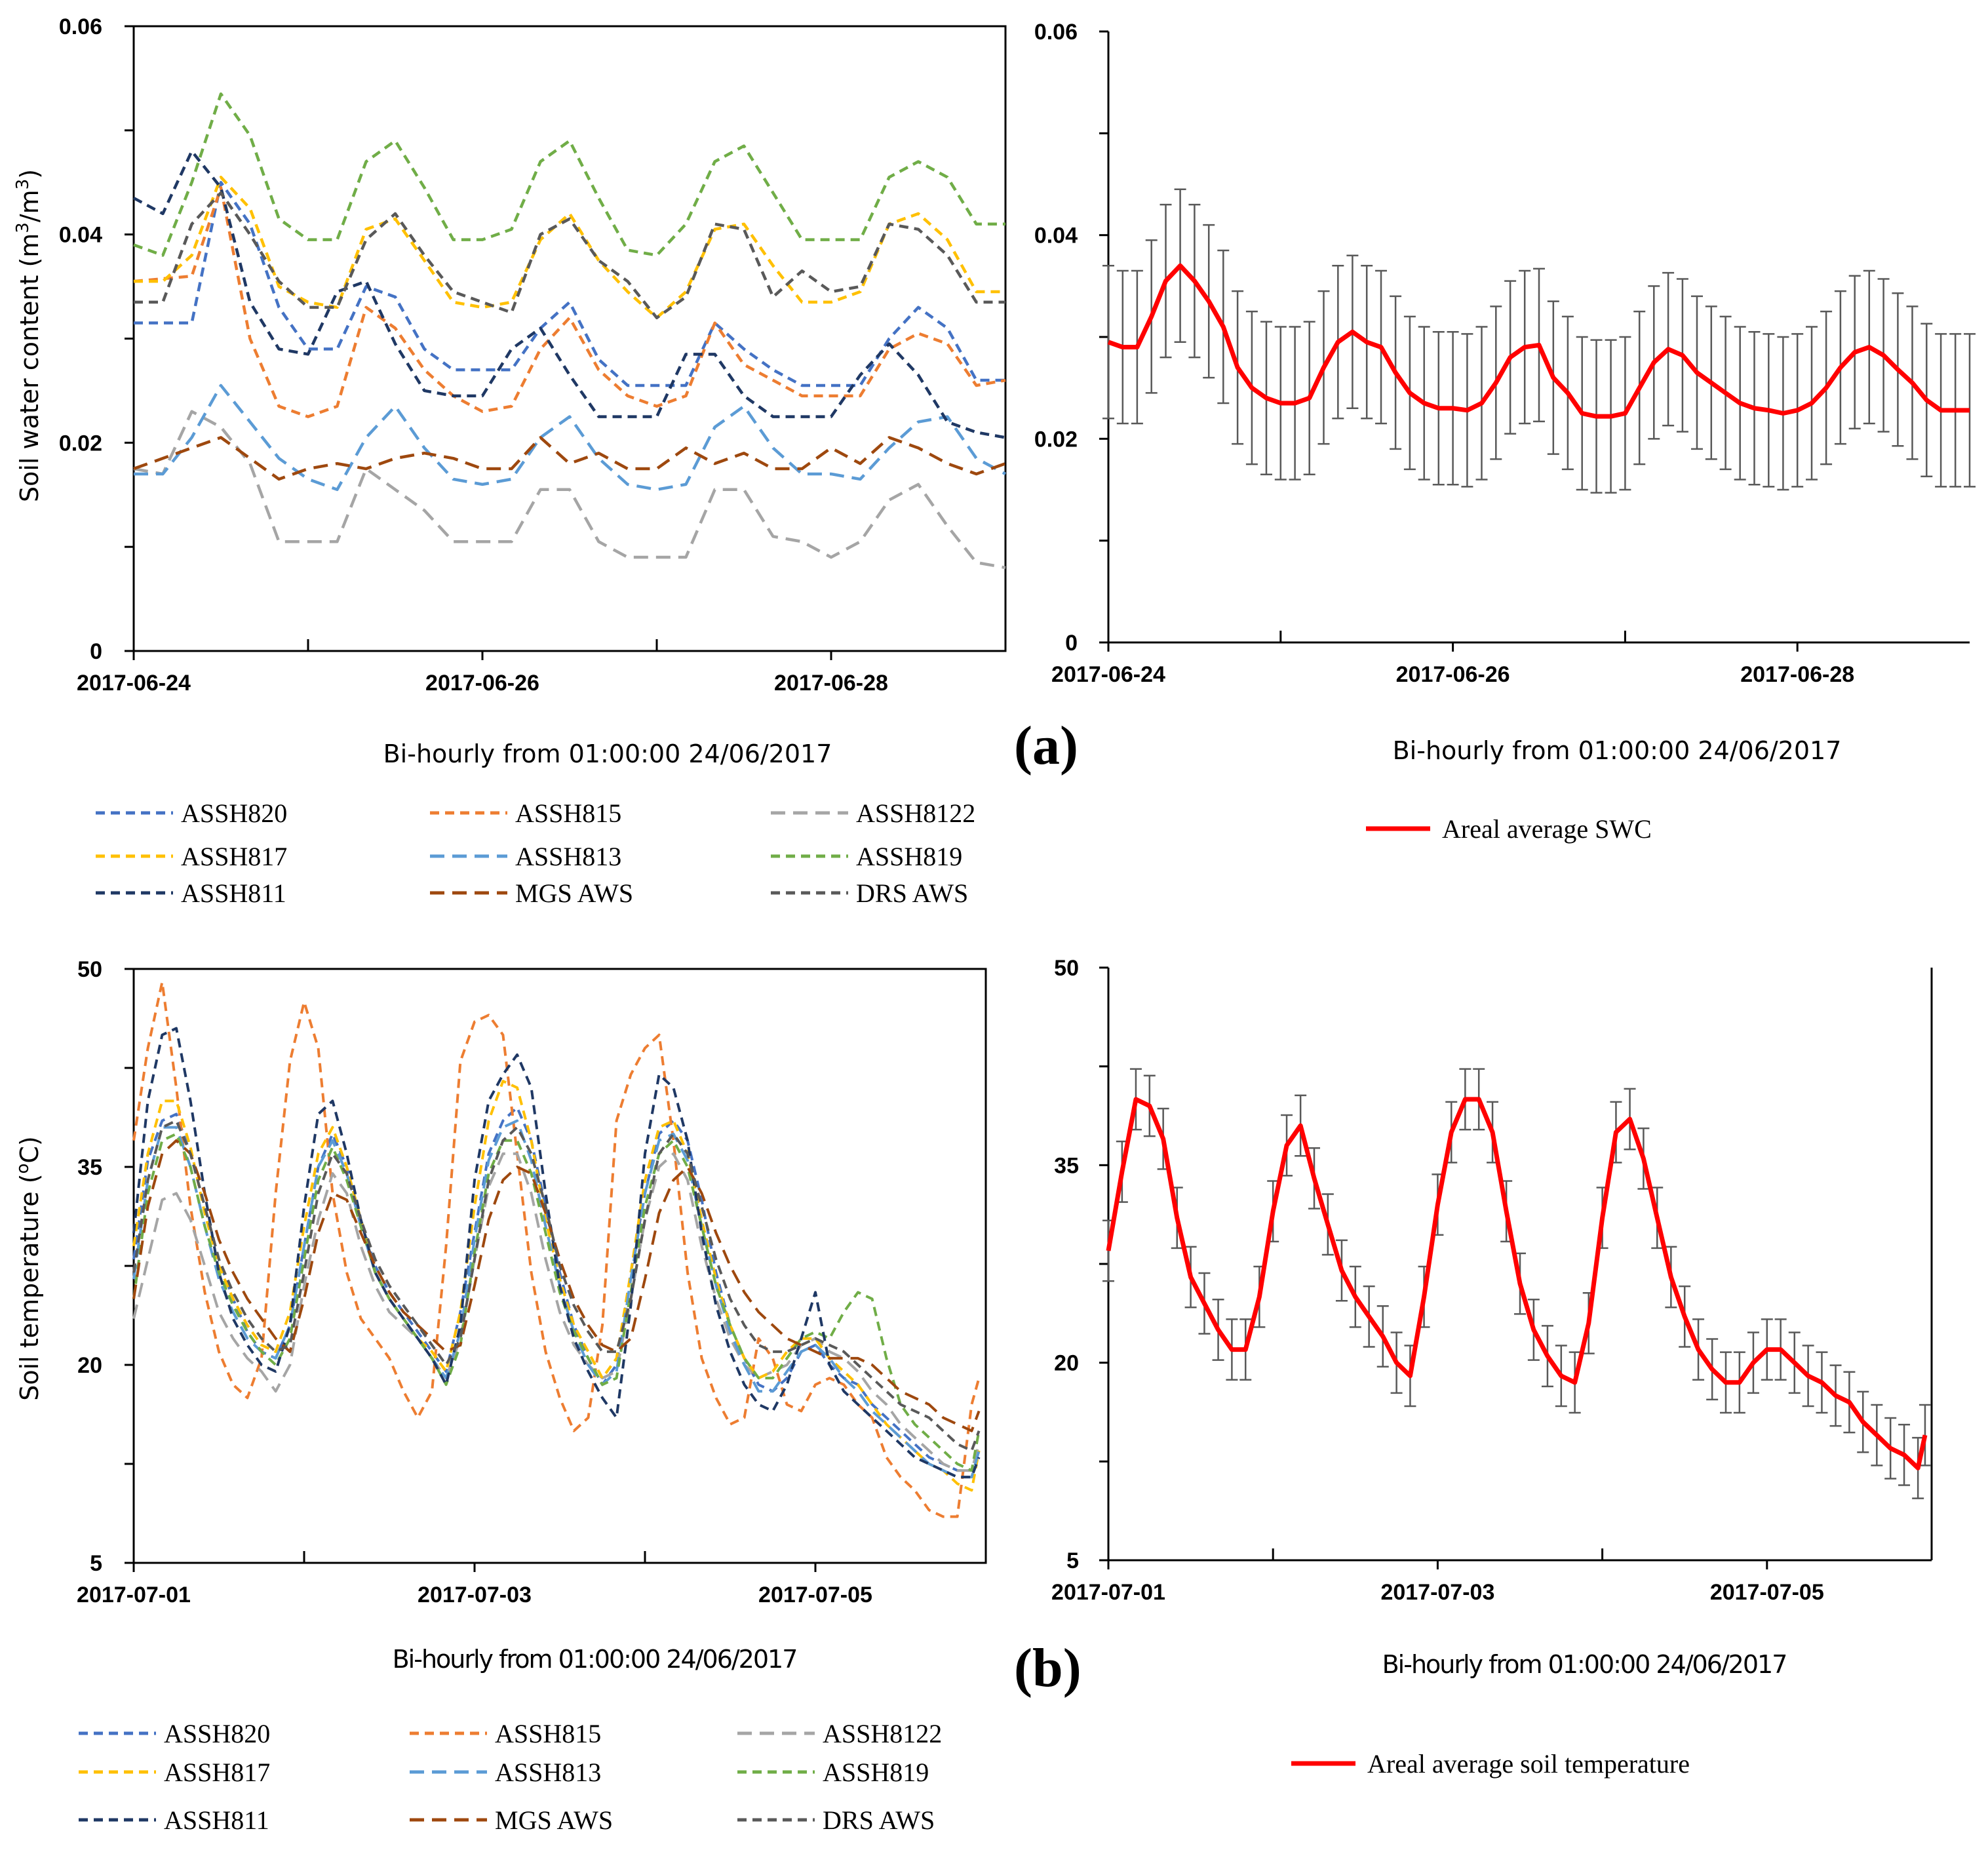 This screenshot has height=1850, width=1988. Describe the element at coordinates (1046, 745) in the screenshot. I see `panel-label-a: (a)` at that location.